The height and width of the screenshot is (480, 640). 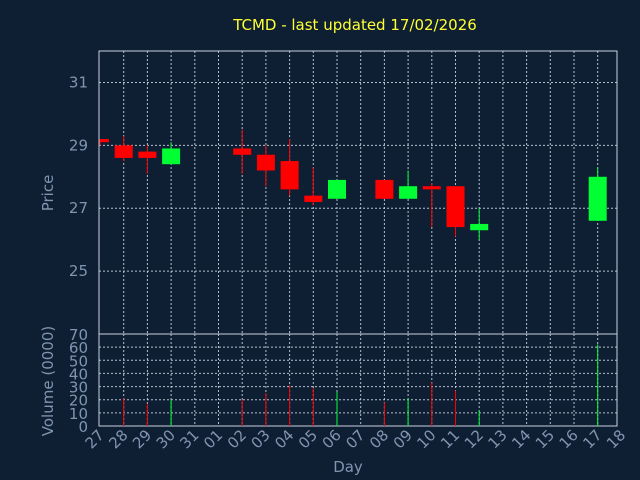 What do you see at coordinates (569, 439) in the screenshot?
I see `x-tick-label: 16` at bounding box center [569, 439].